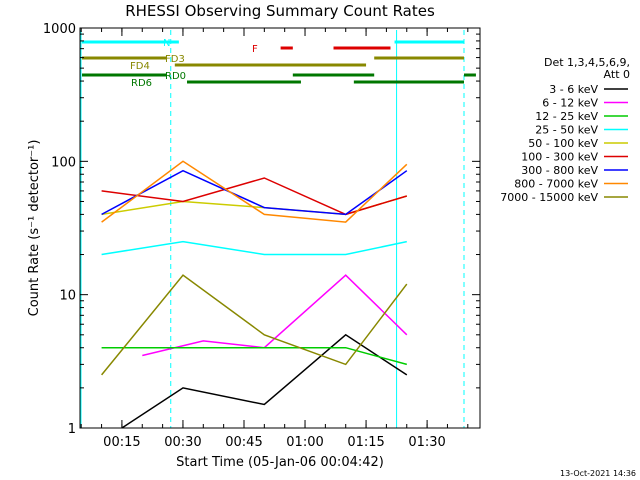  Describe the element at coordinates (59, 29) in the screenshot. I see `y-tick-label: 1000` at that location.